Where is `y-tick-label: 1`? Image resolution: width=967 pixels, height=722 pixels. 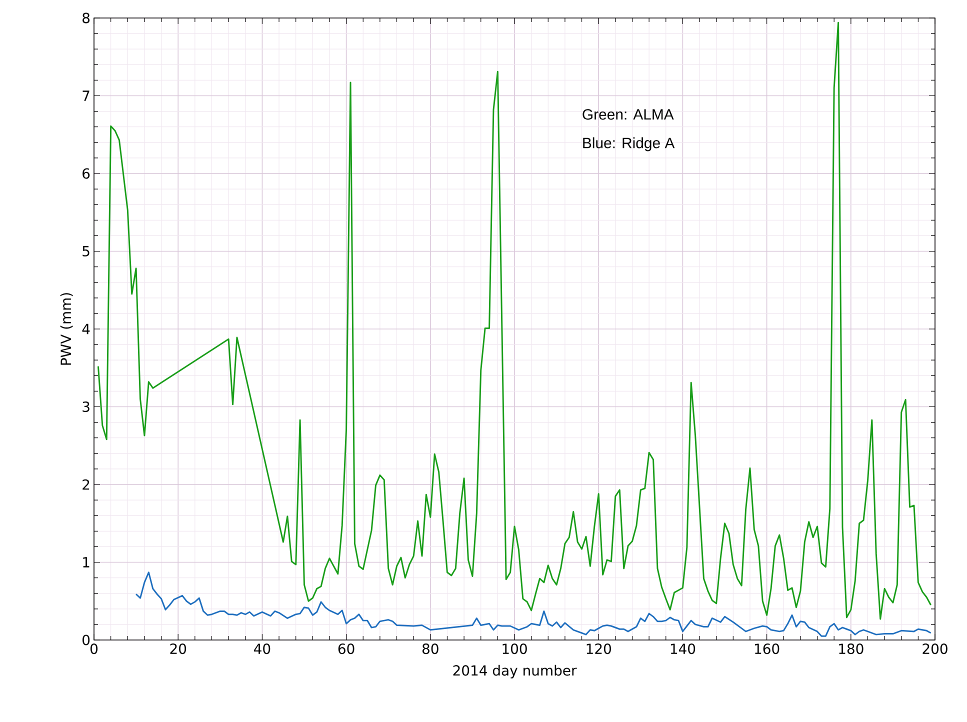
y-tick-label: 1 is located at coordinates (86, 562).